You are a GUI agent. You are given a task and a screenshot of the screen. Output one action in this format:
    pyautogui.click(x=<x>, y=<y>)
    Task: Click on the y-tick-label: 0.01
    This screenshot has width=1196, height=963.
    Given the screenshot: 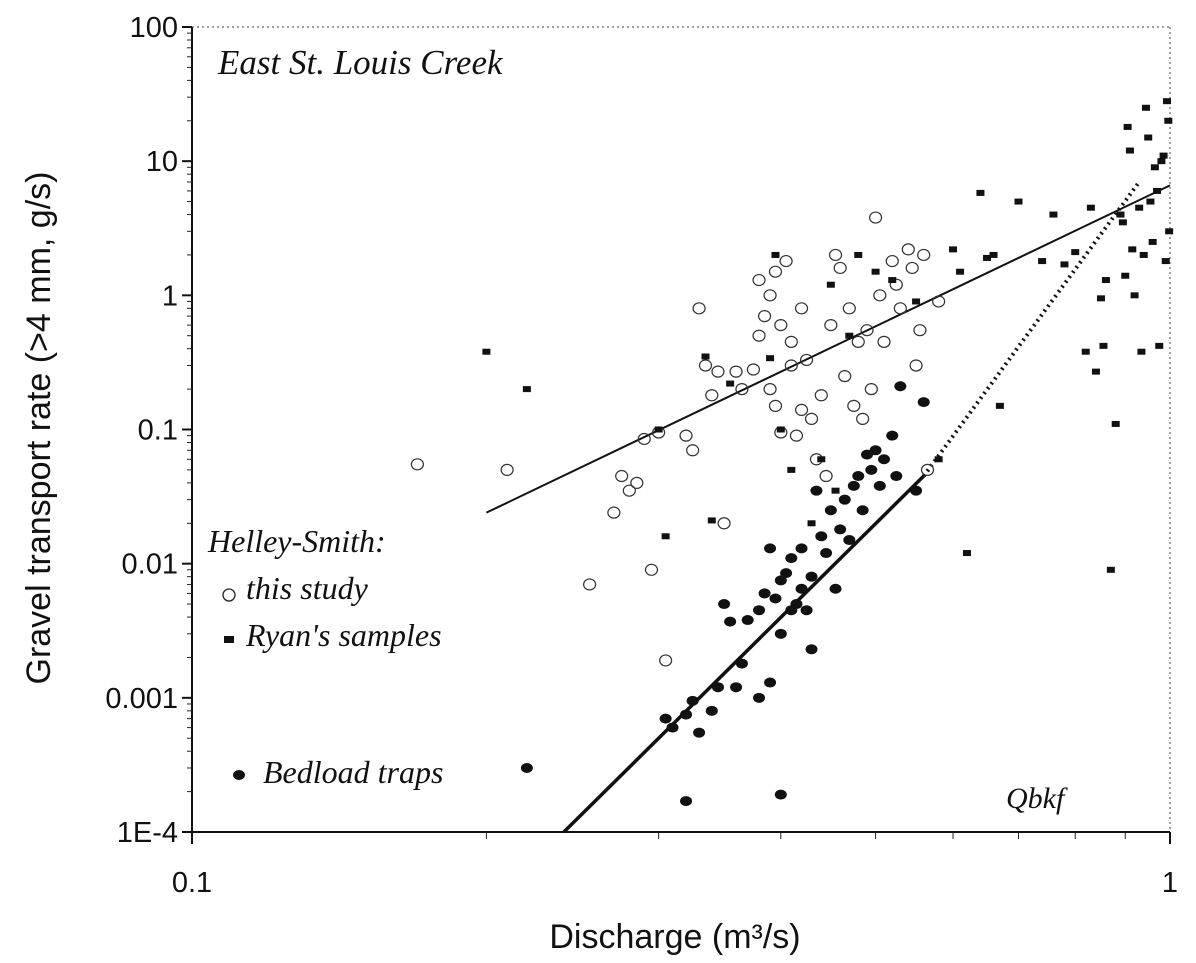 What is the action you would take?
    pyautogui.click(x=150, y=565)
    